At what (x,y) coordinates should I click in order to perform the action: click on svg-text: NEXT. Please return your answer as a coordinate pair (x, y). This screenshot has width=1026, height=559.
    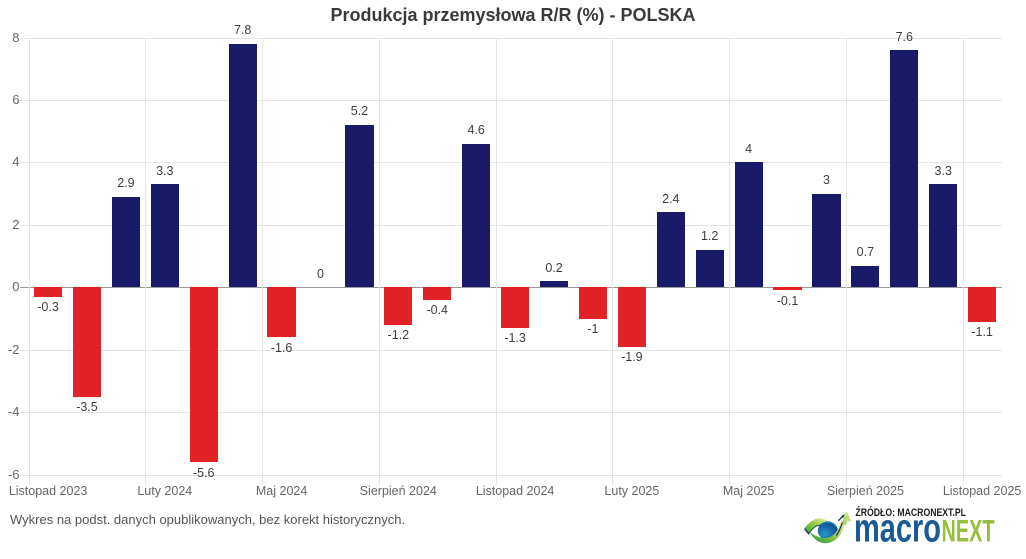
    Looking at the image, I should click on (968, 531).